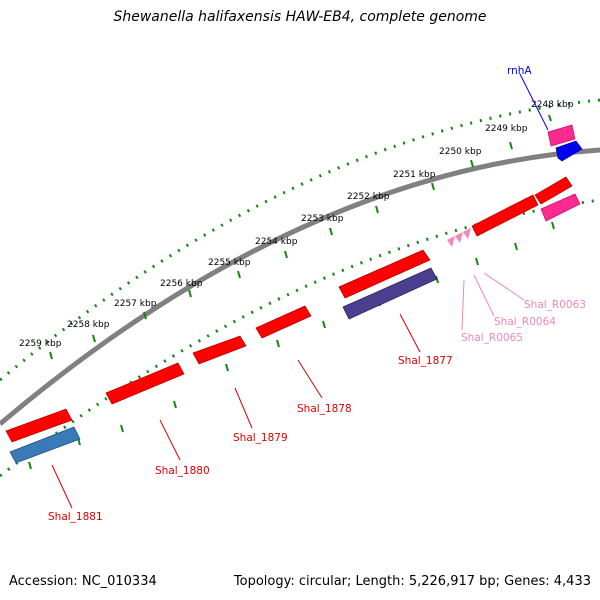  I want to click on scale-label: 2258 kbp, so click(88, 325).